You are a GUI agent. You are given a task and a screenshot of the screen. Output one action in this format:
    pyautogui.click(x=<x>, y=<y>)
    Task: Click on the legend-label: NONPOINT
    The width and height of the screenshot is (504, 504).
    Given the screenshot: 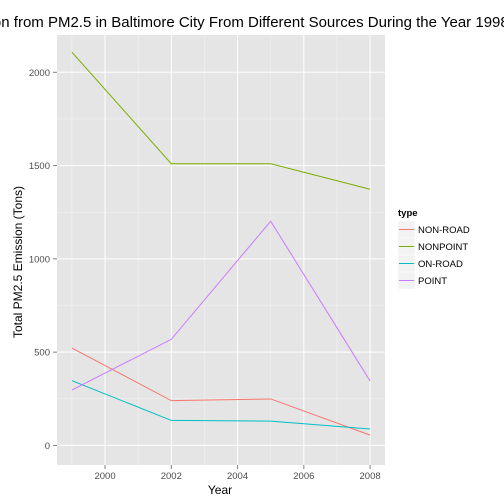 What is the action you would take?
    pyautogui.click(x=443, y=247)
    